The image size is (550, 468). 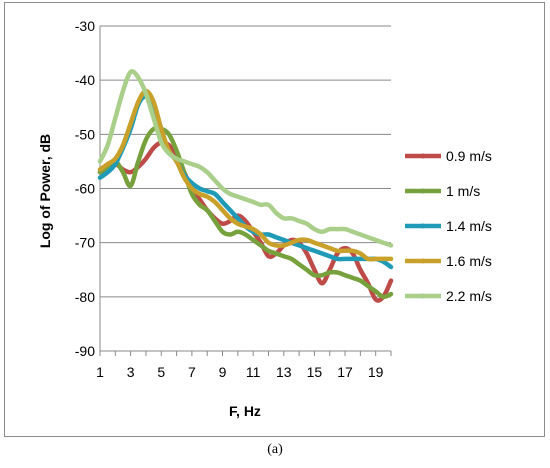 What do you see at coordinates (463, 191) in the screenshot?
I see `legend-label-1-m-s: 1 m/s` at bounding box center [463, 191].